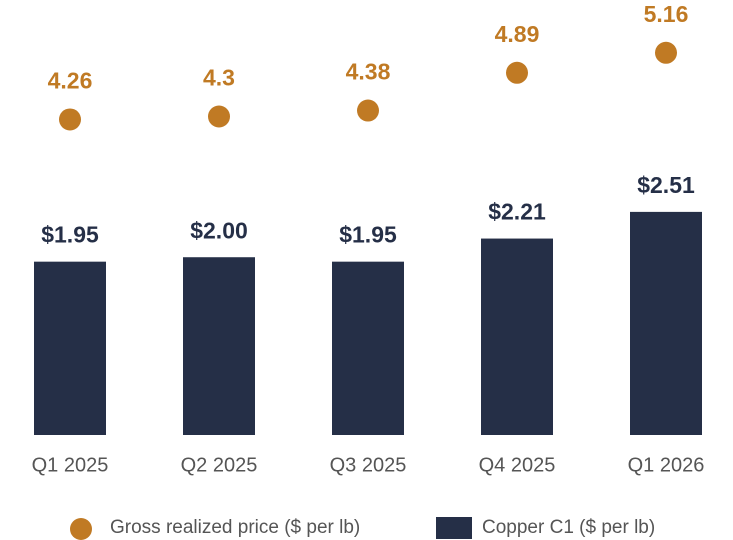 This screenshot has width=733, height=540. Describe the element at coordinates (368, 465) in the screenshot. I see `x-tick-label: Q3 2025` at that location.